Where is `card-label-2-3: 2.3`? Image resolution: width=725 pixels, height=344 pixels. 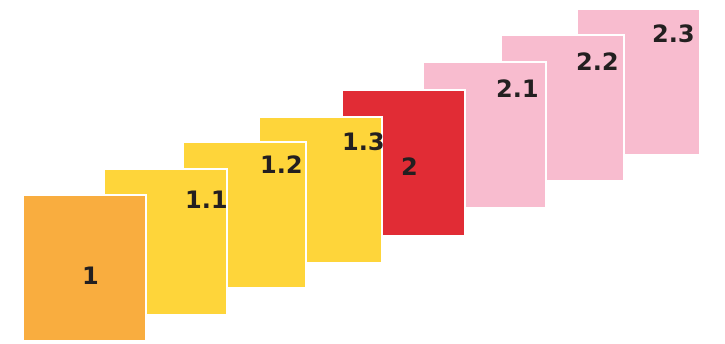 card-label-2-3: 2.3 is located at coordinates (673, 34).